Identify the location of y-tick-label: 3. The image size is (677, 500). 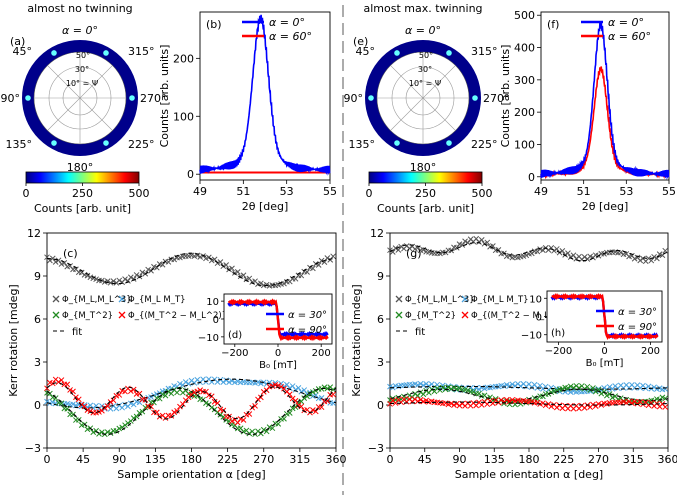
(380, 362).